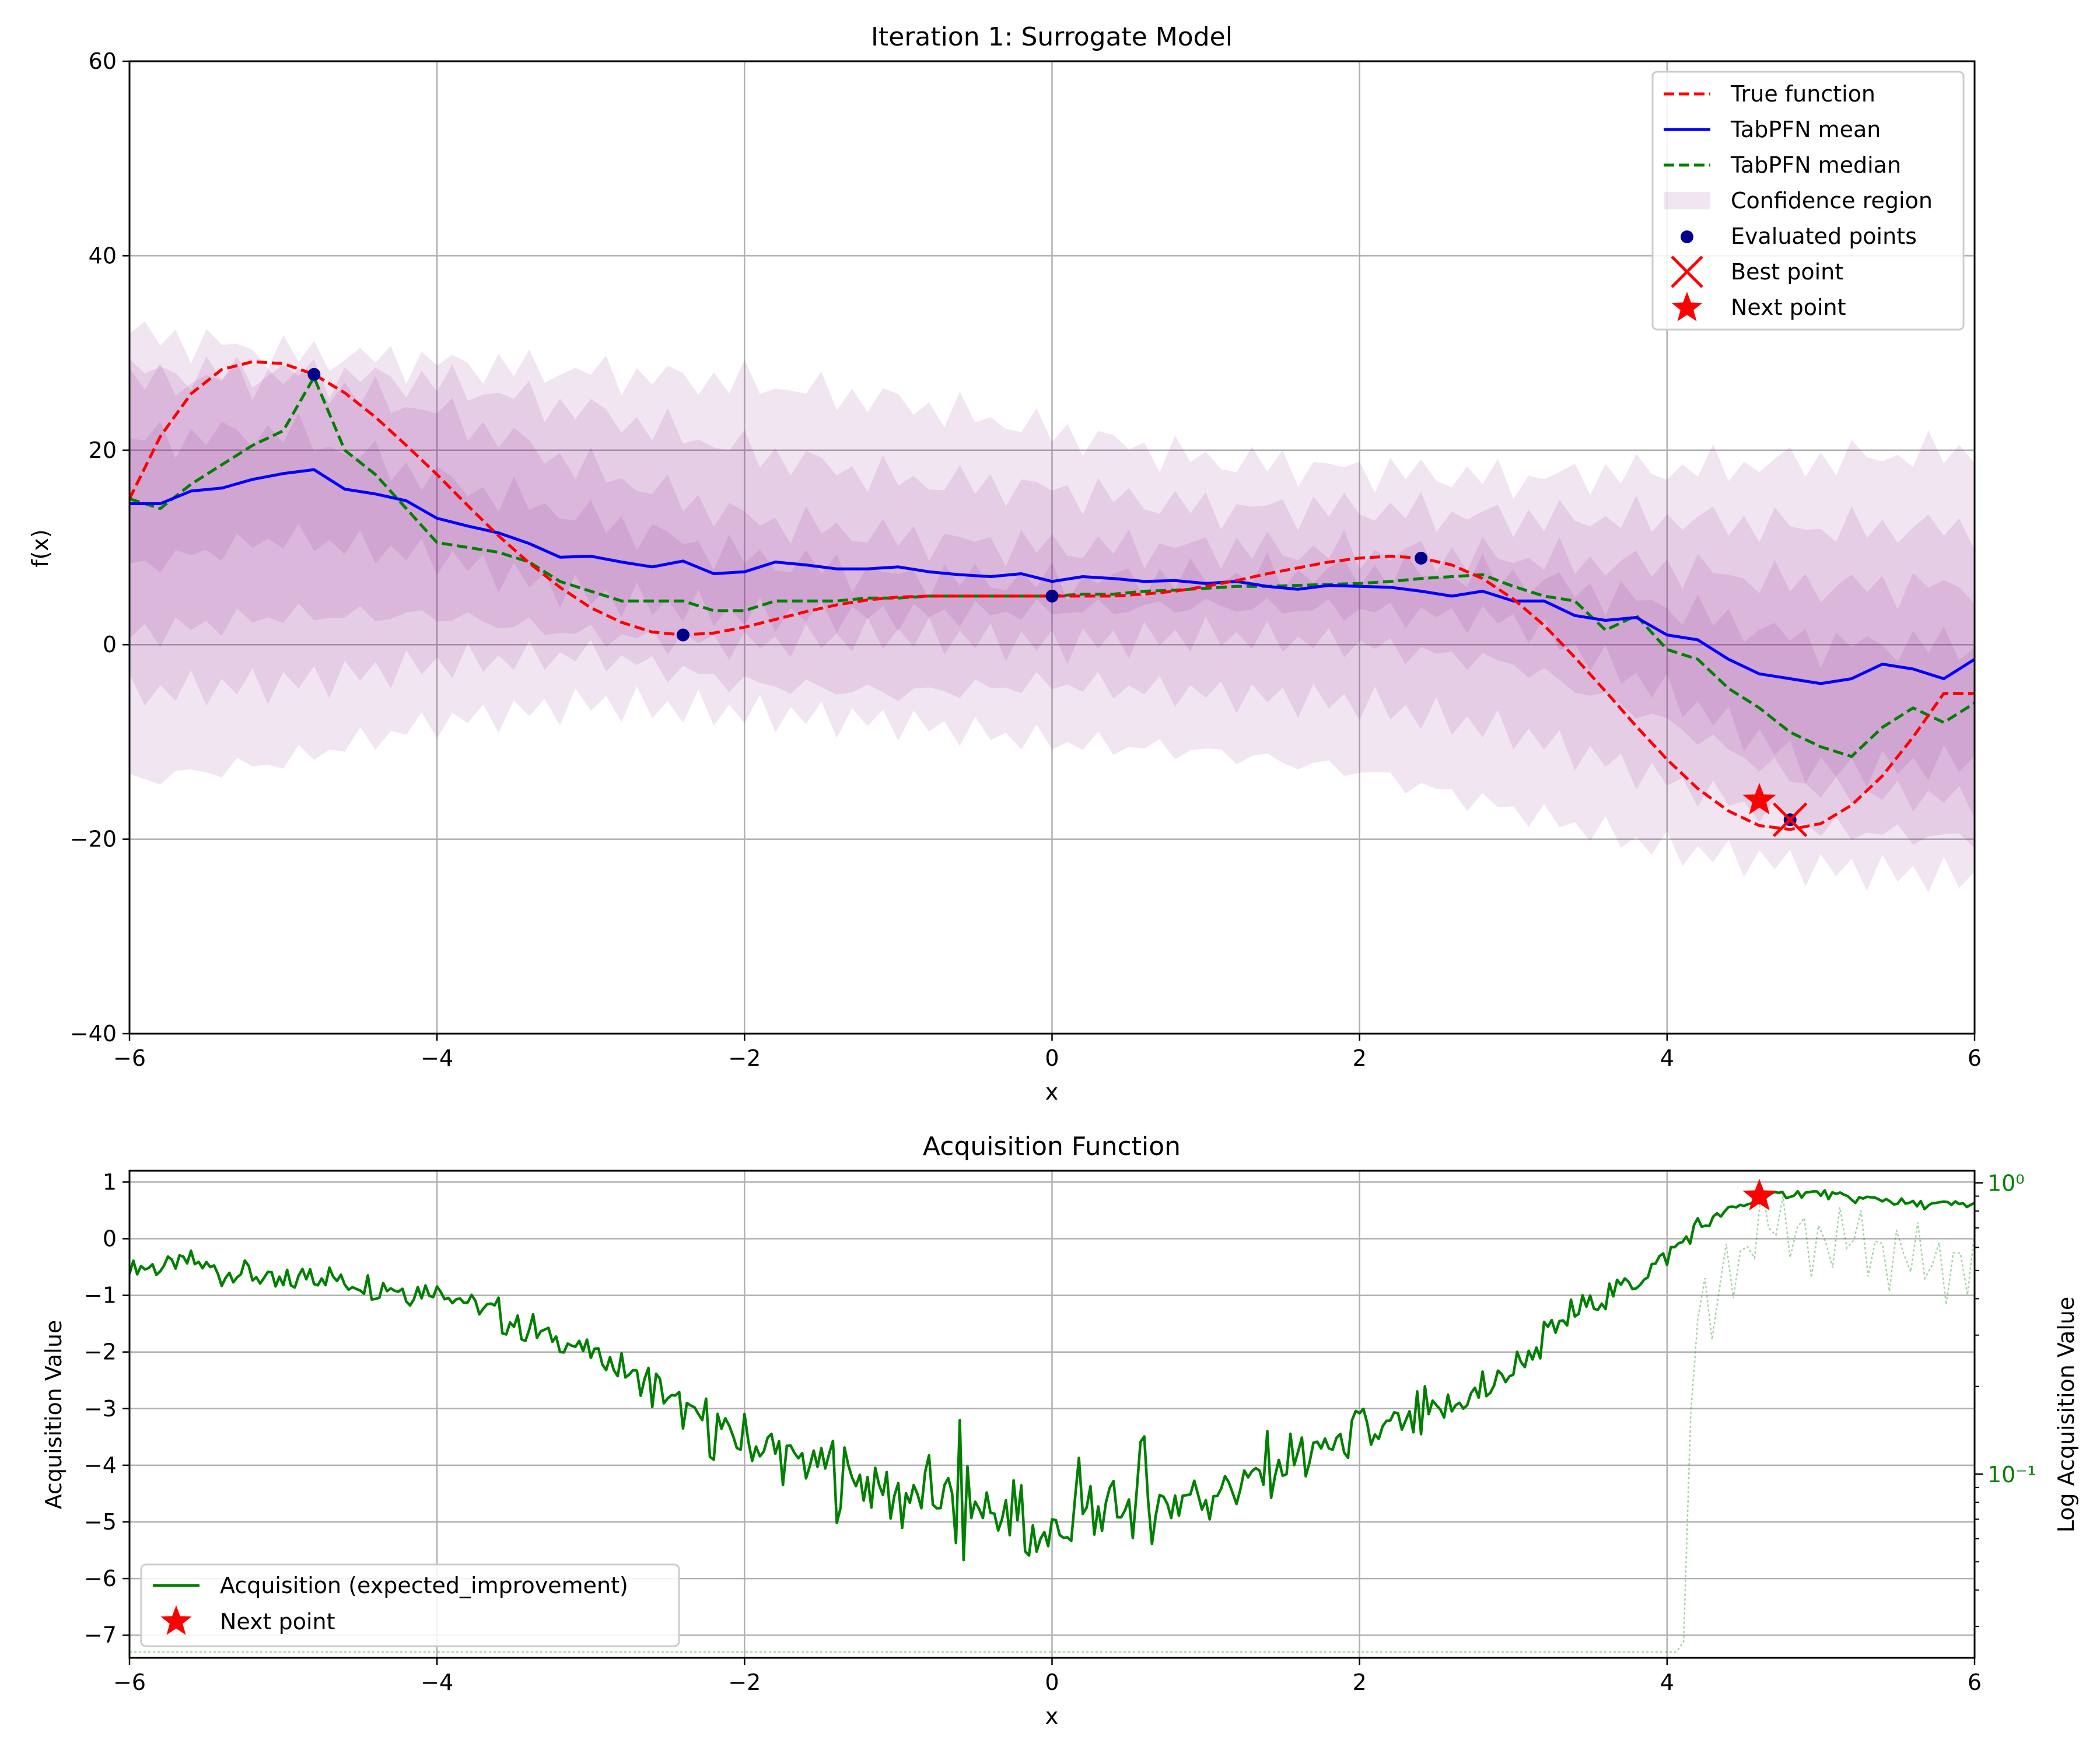  Describe the element at coordinates (100, 1409) in the screenshot. I see `y-tick-label: −3` at that location.